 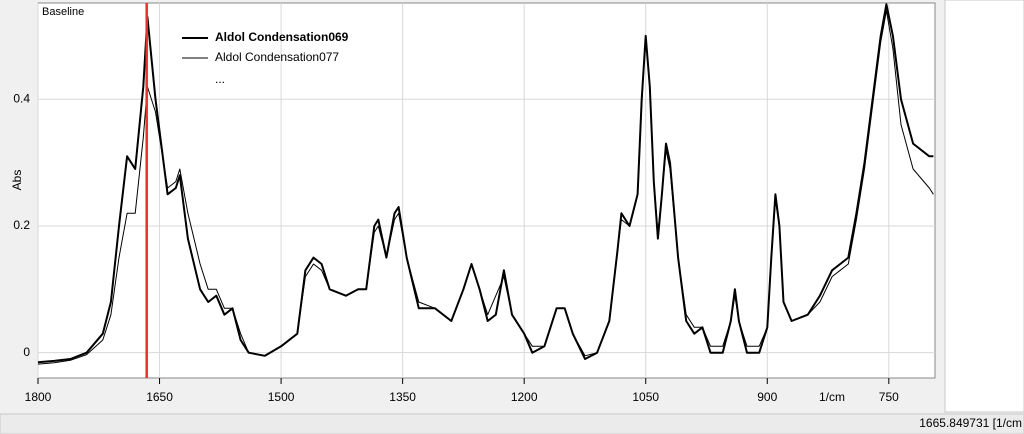 I want to click on legend-label: Aldol Condensation077, so click(x=277, y=57).